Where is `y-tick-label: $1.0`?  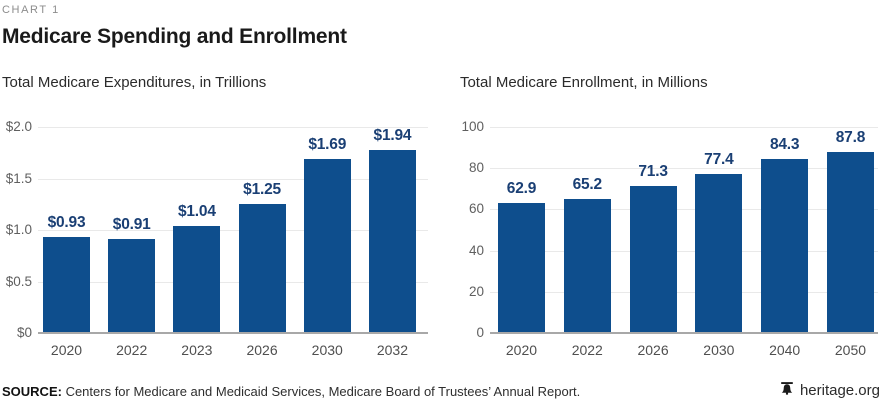 y-tick-label: $1.0 is located at coordinates (18, 229).